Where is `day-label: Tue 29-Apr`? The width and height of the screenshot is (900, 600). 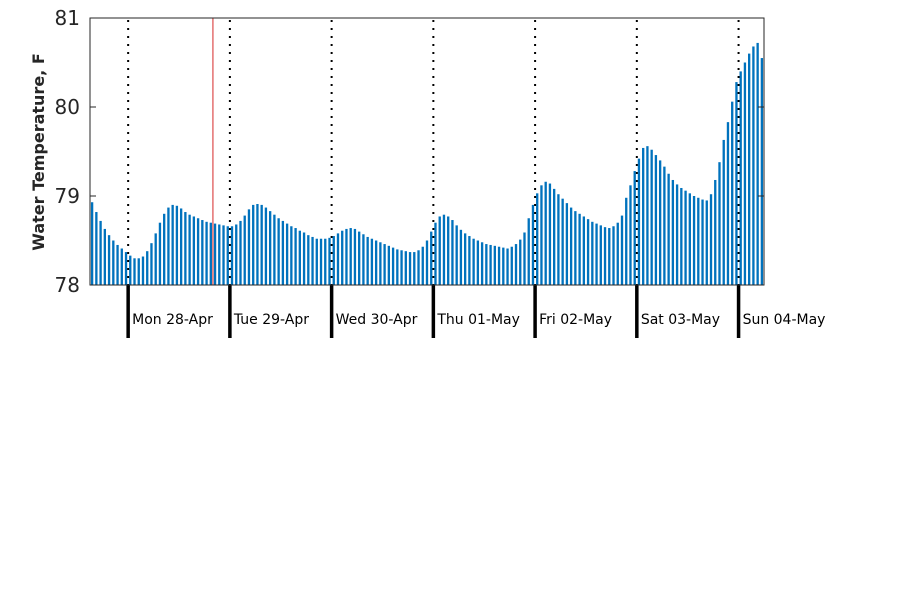
day-label: Tue 29-Apr is located at coordinates (271, 320).